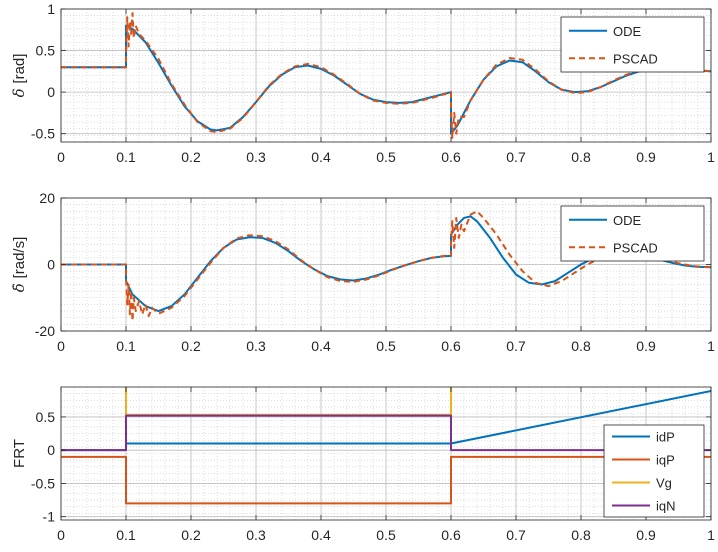 This screenshot has width=718, height=552. What do you see at coordinates (51, 9) in the screenshot?
I see `y-tick-label: 1` at bounding box center [51, 9].